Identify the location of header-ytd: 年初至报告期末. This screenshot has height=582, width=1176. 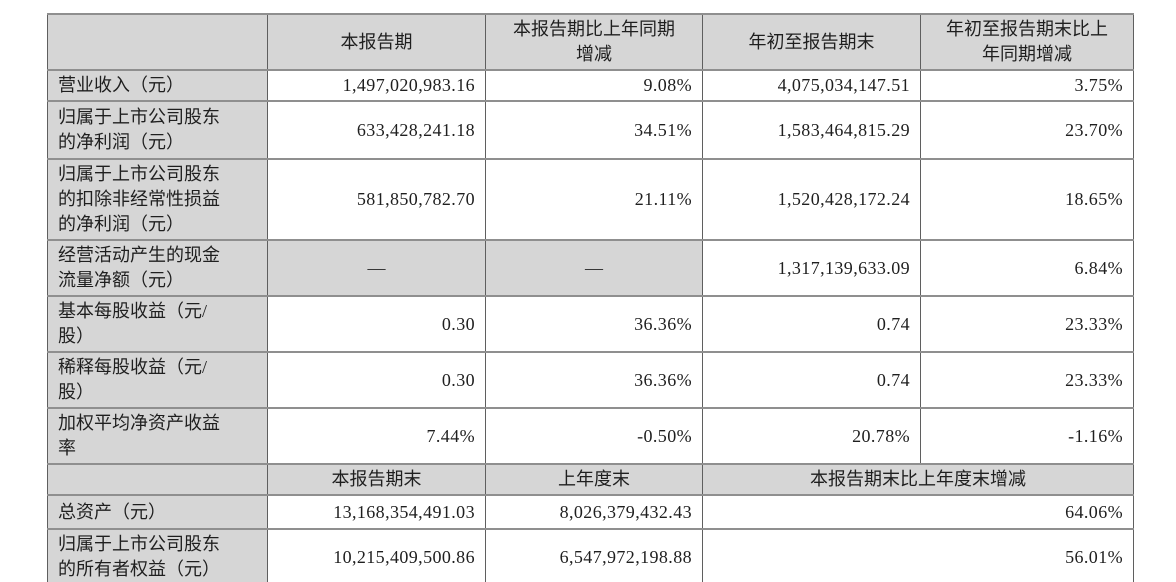
(811, 42).